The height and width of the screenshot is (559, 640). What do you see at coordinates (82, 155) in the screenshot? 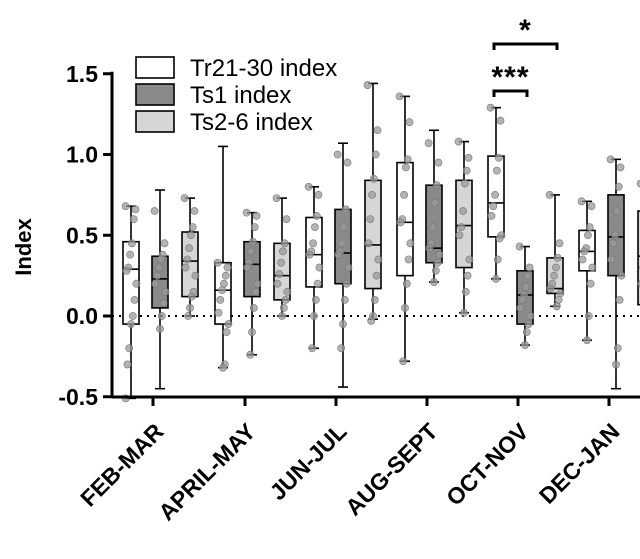
I see `y-tick-label: 1.0` at bounding box center [82, 155].